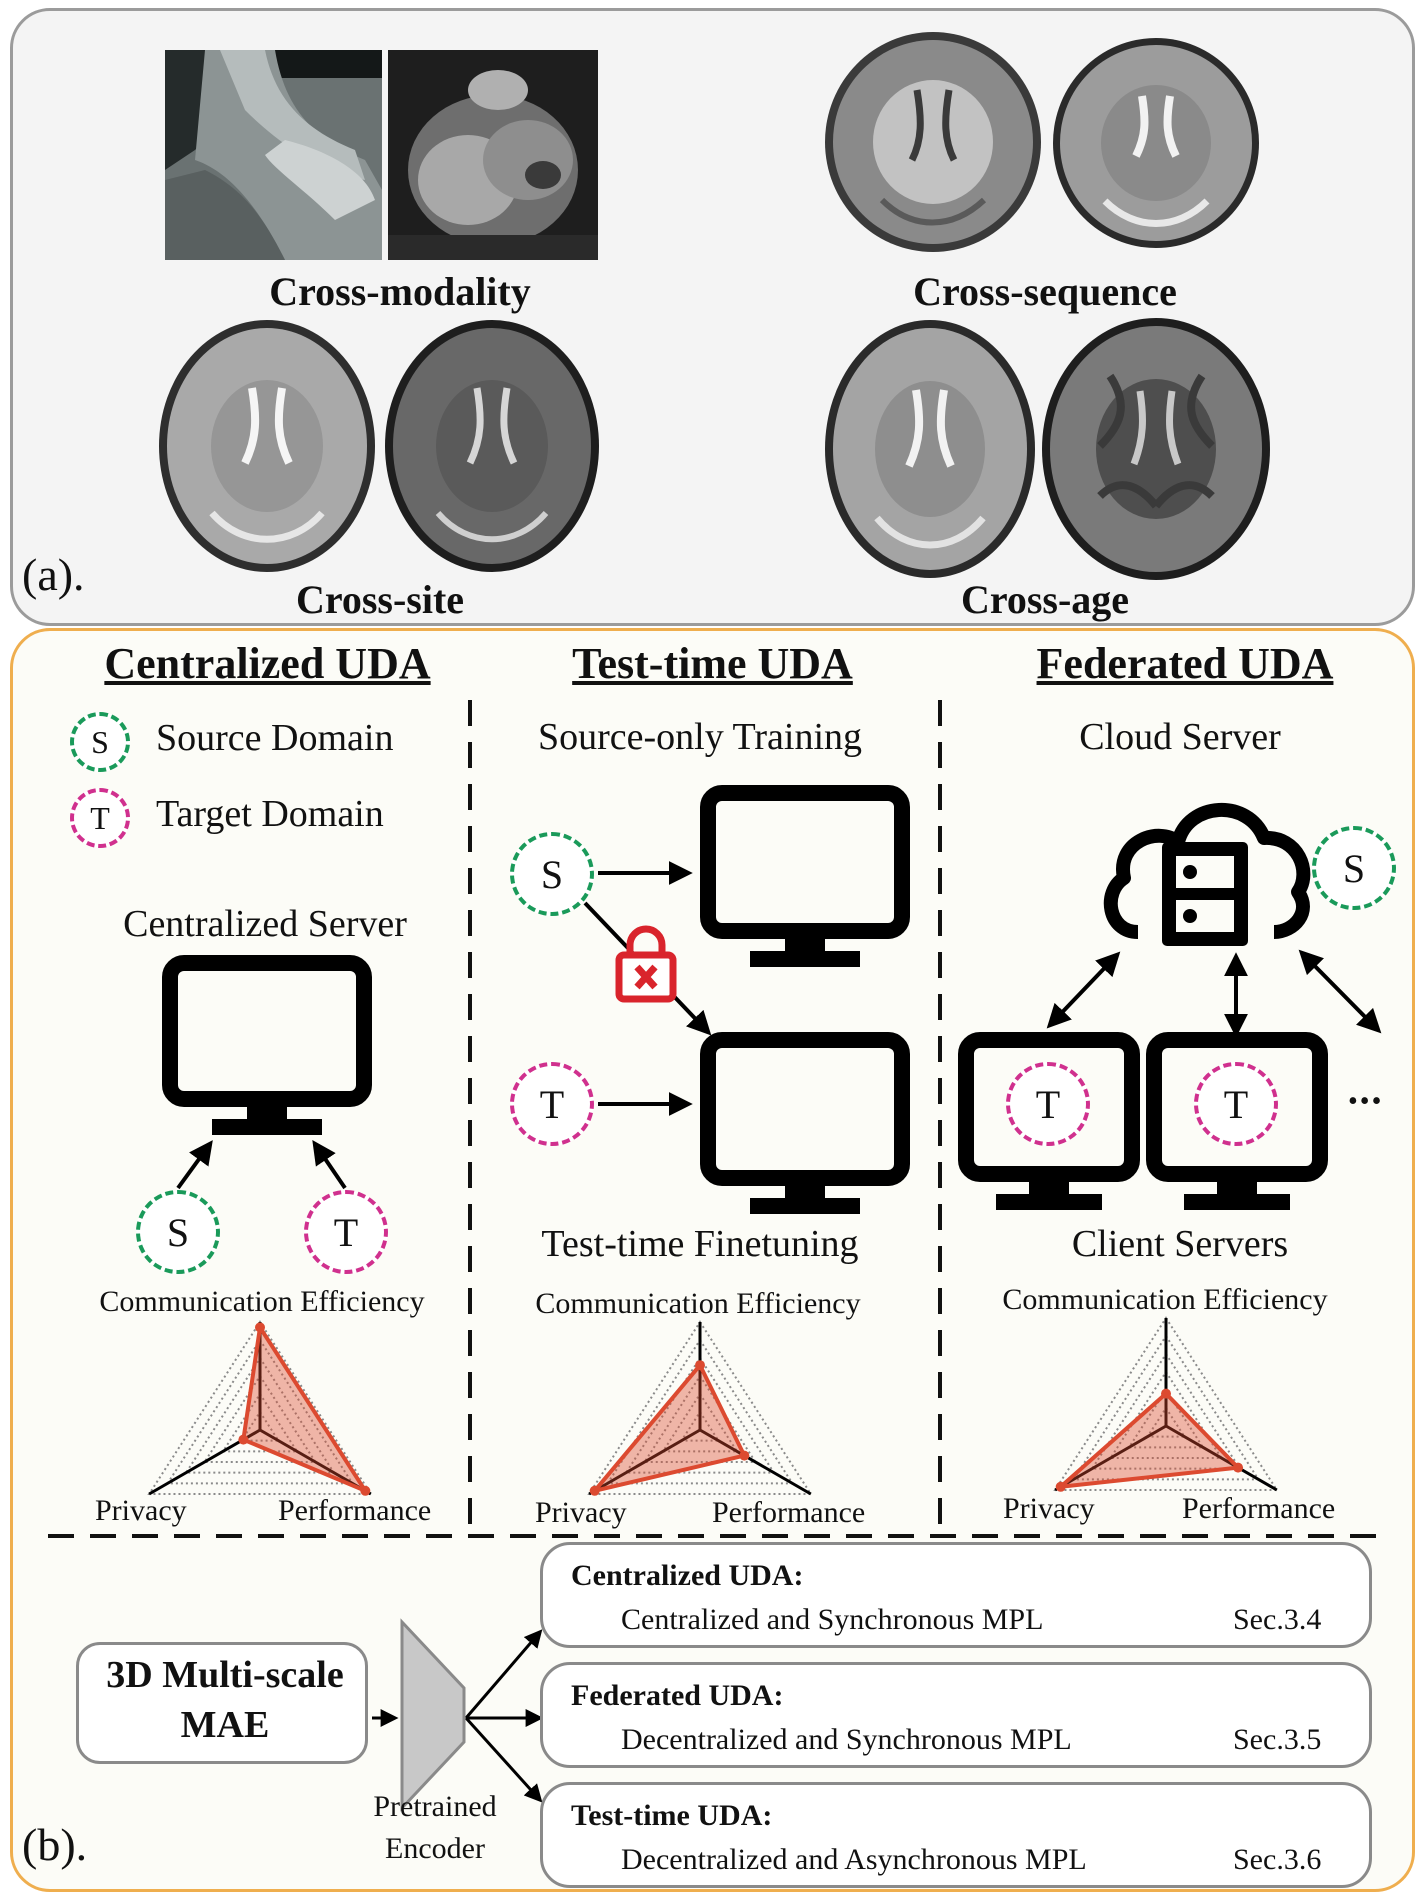 Image resolution: width=1425 pixels, height=1900 pixels. What do you see at coordinates (832, 1619) in the screenshot?
I see `method-desc: Centralized and Synchronous MPL` at bounding box center [832, 1619].